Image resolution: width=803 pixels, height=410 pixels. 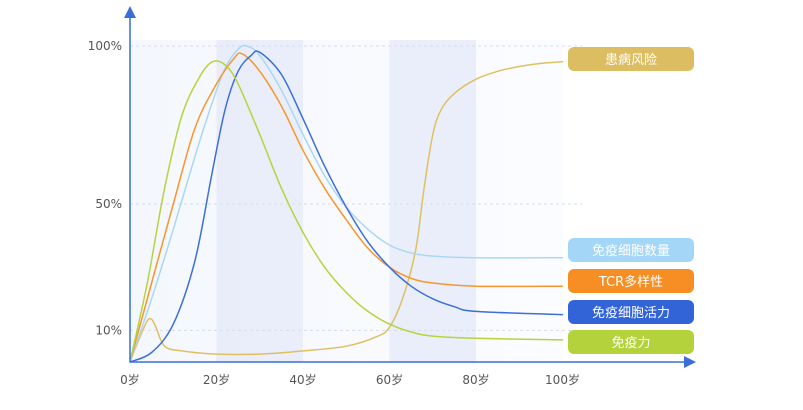 I want to click on x-tick-label: 60岁, so click(x=389, y=379).